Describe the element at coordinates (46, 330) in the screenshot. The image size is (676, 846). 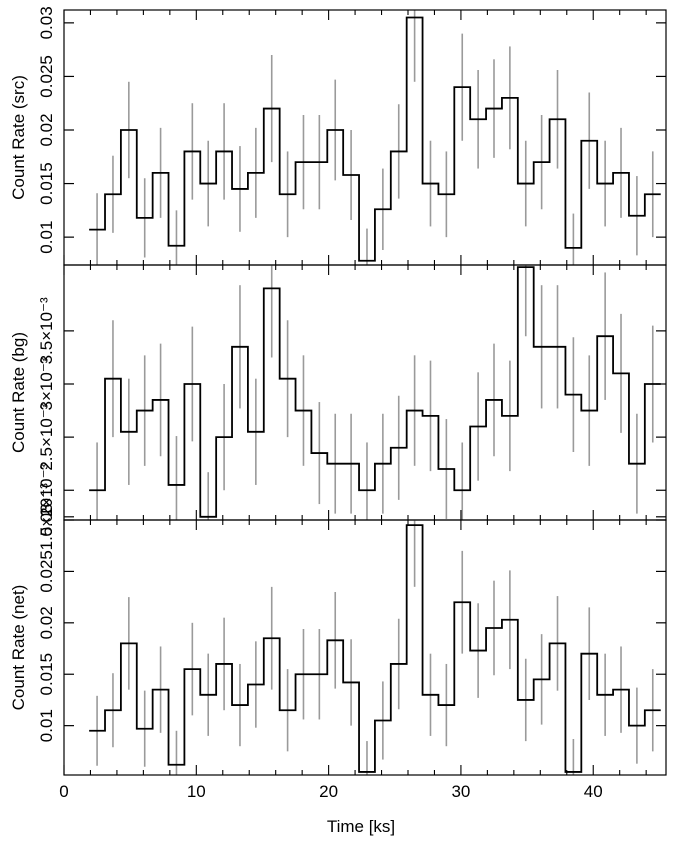
I see `y-tick-label: 3.5×10⁻³` at that location.